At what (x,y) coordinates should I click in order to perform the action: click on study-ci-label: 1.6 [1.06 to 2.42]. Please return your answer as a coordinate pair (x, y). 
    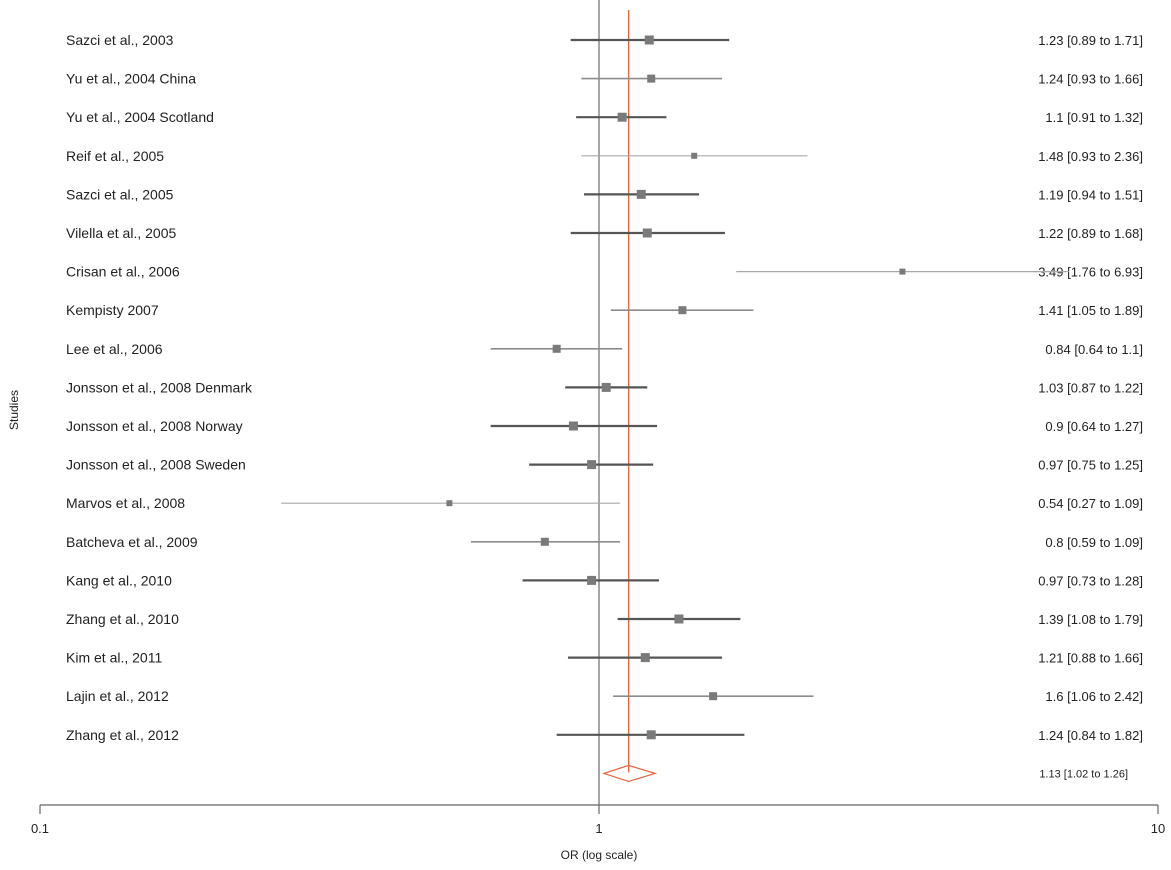
    Looking at the image, I should click on (1094, 696).